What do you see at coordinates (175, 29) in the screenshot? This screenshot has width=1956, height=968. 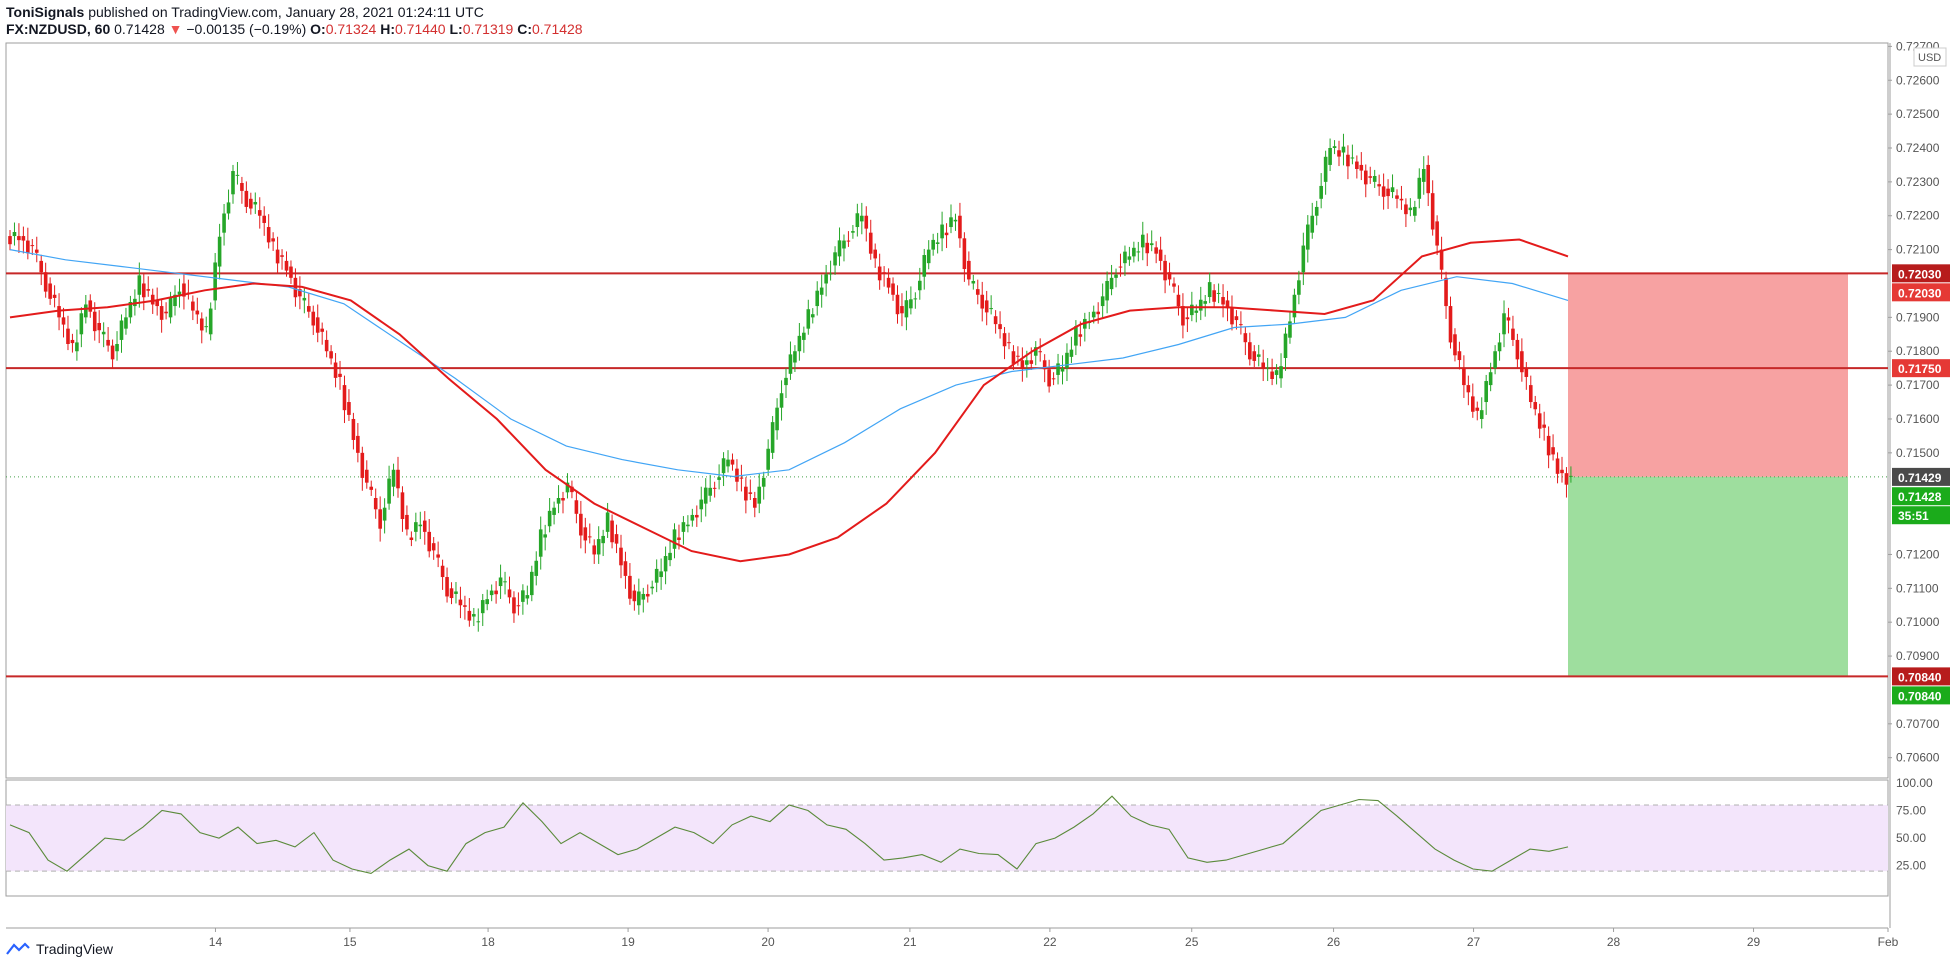 I see `down-arrow-icon: ▼` at bounding box center [175, 29].